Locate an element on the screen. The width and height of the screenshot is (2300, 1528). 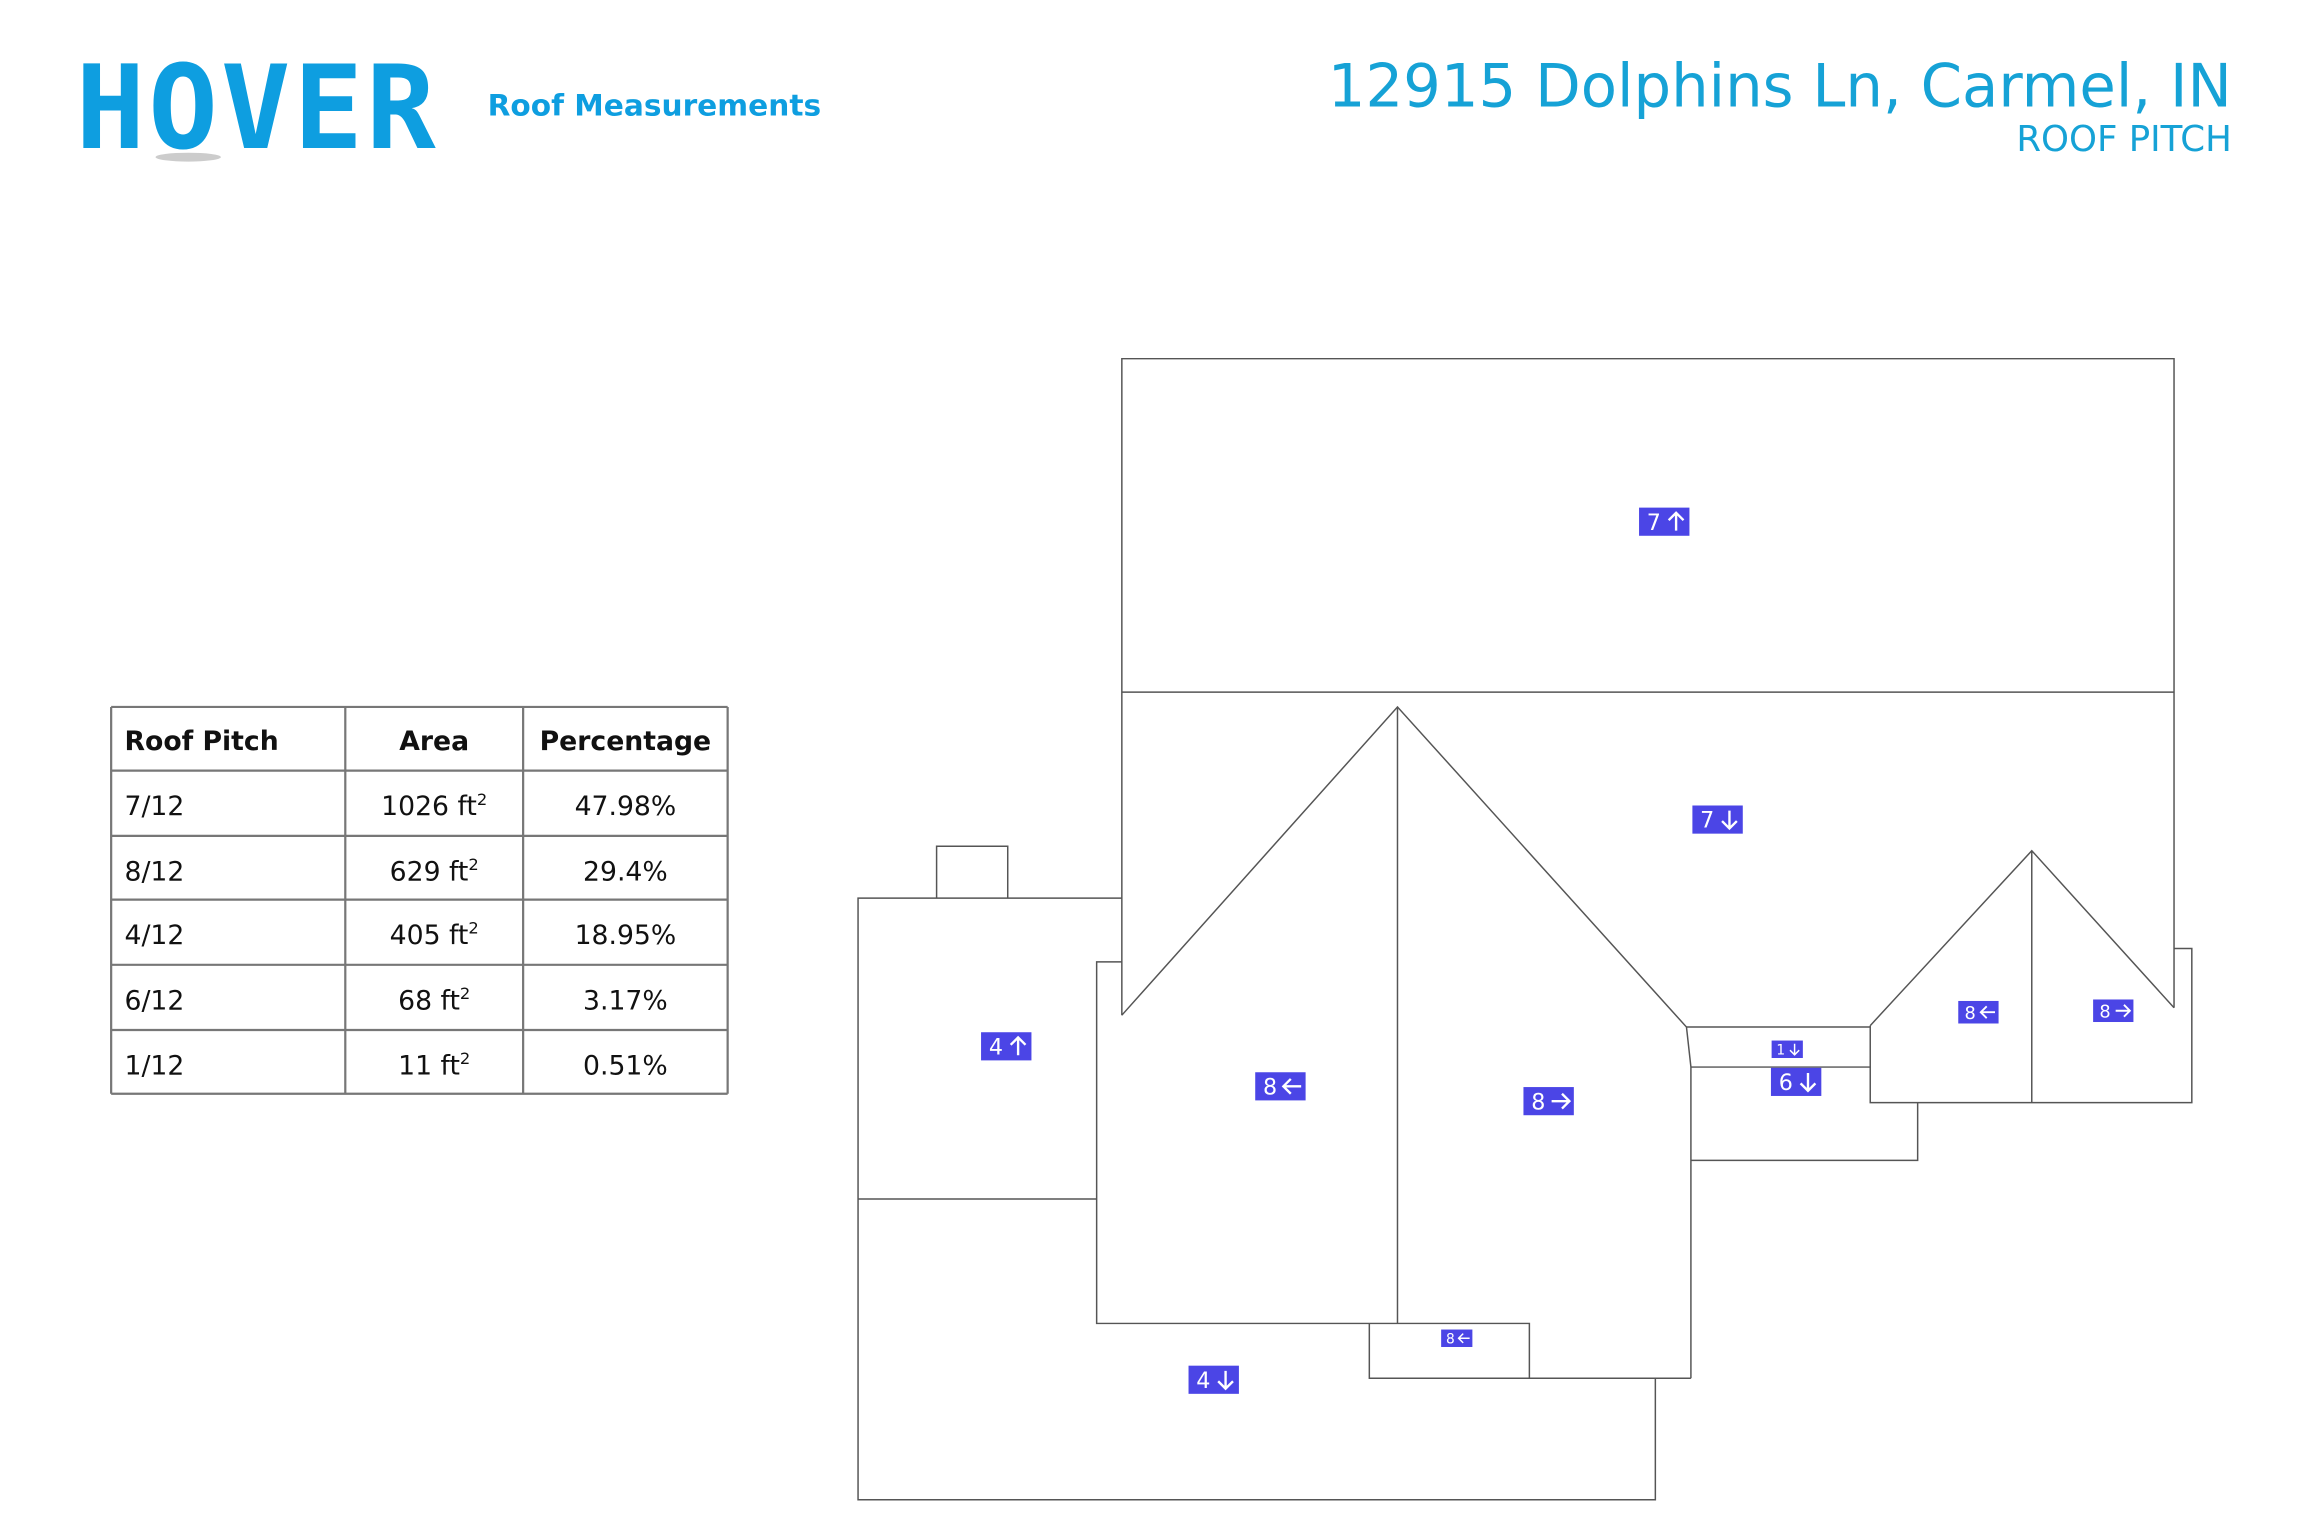
area-cell: 1026 ft2 is located at coordinates (434, 806).